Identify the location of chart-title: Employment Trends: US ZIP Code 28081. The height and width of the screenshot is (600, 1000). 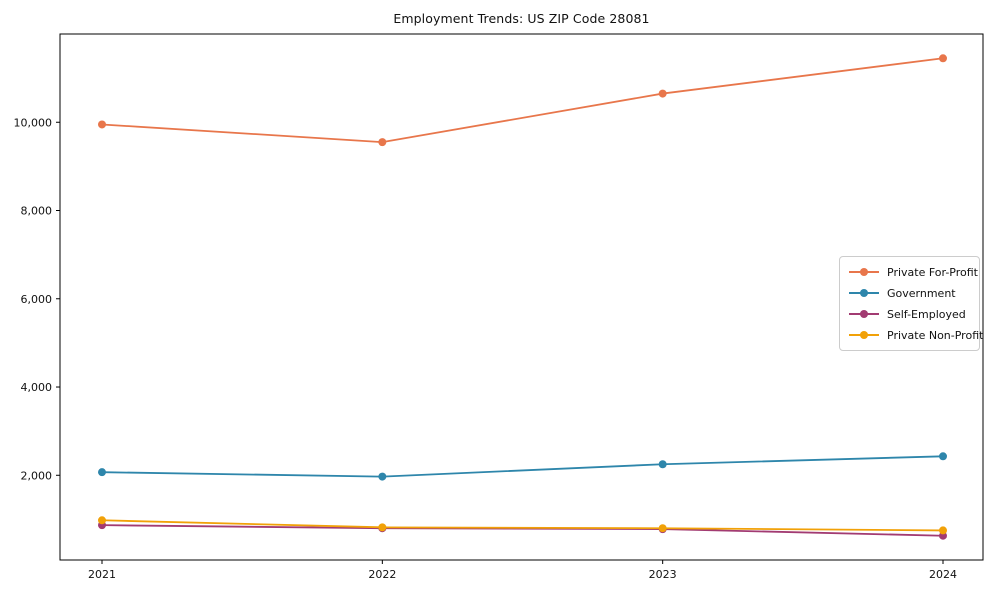
(521, 18).